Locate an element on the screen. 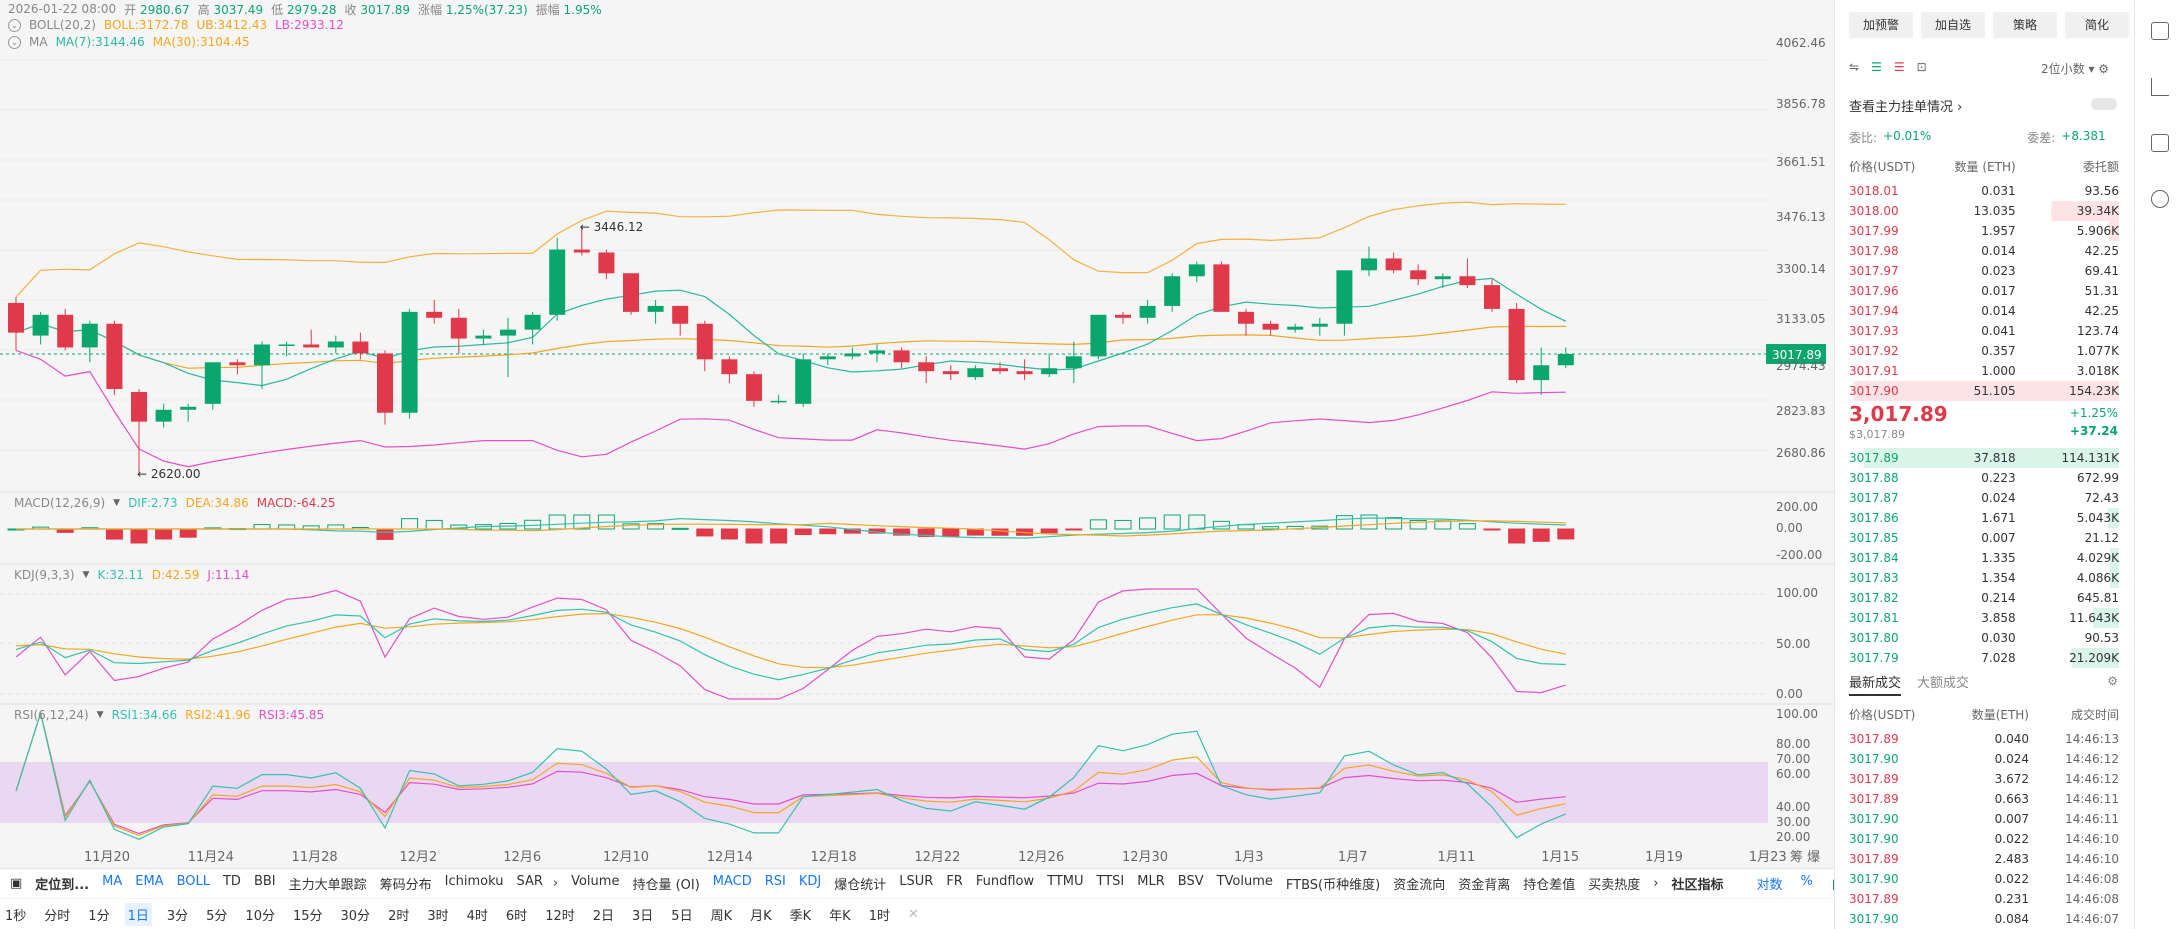 The height and width of the screenshot is (929, 2183). timeframe-1日: 1日 is located at coordinates (138, 914).